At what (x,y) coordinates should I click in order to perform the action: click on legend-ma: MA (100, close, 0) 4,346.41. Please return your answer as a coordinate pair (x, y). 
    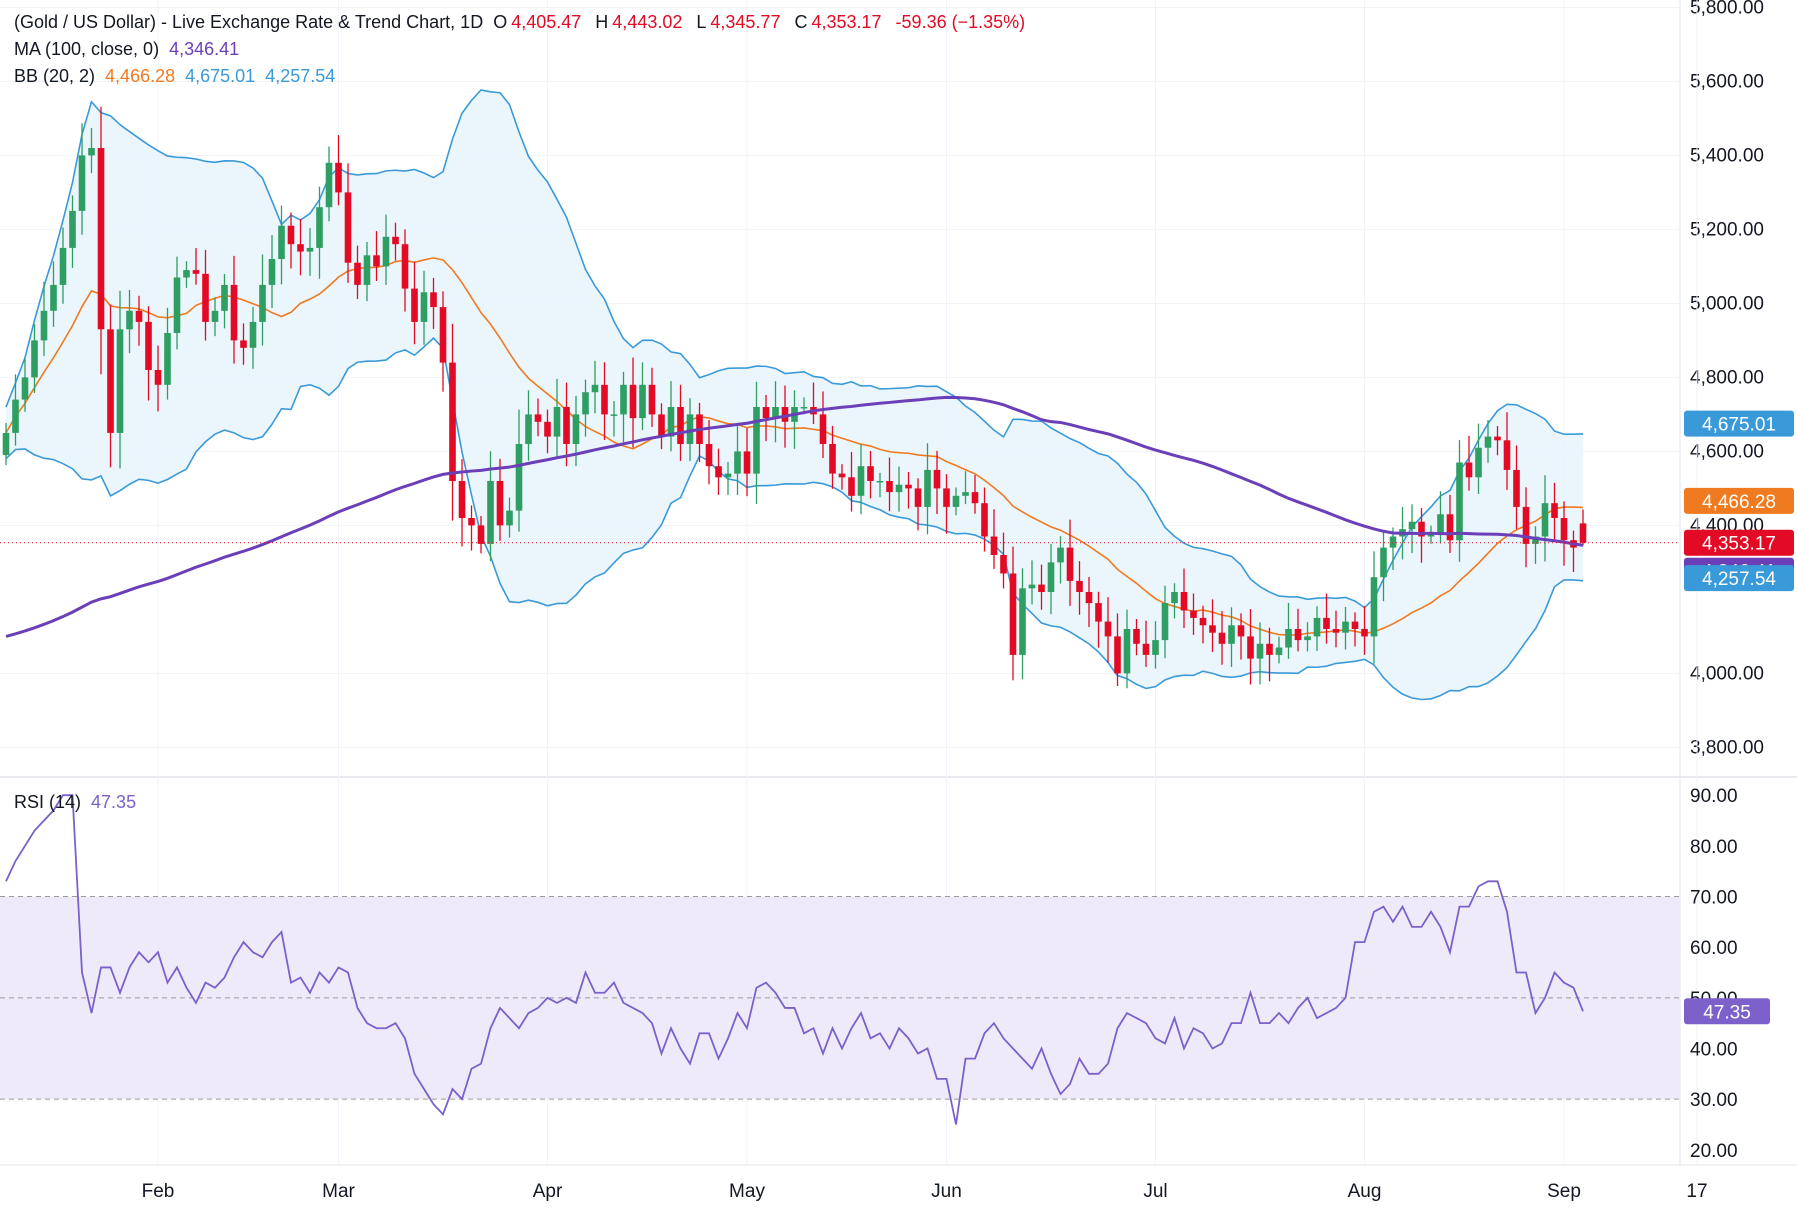
    Looking at the image, I should click on (126, 49).